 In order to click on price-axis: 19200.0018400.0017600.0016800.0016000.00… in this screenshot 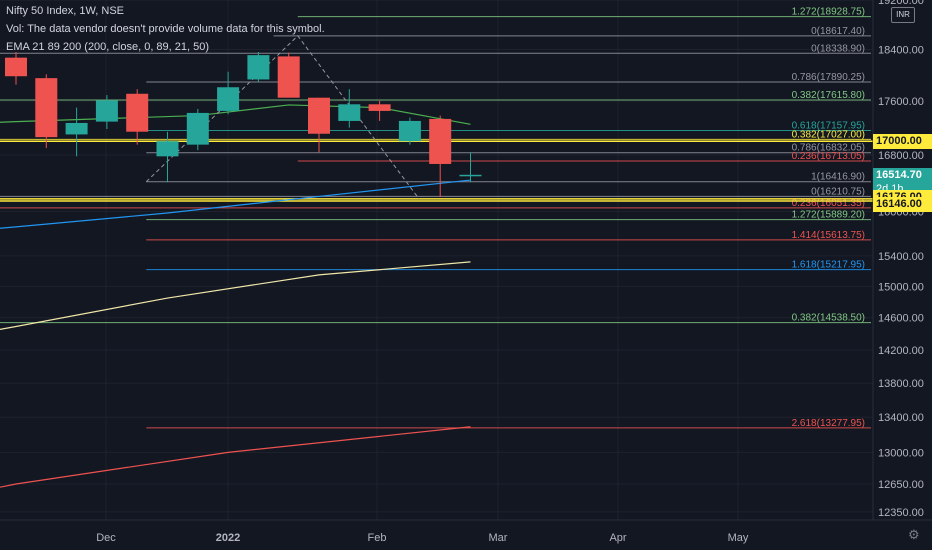, I will do `click(902, 275)`.